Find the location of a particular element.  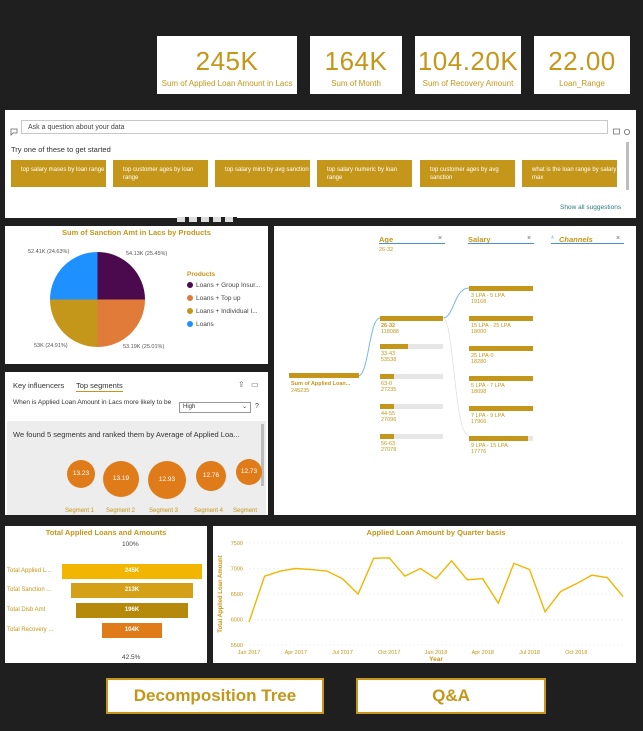

help-icon: ? is located at coordinates (257, 406).